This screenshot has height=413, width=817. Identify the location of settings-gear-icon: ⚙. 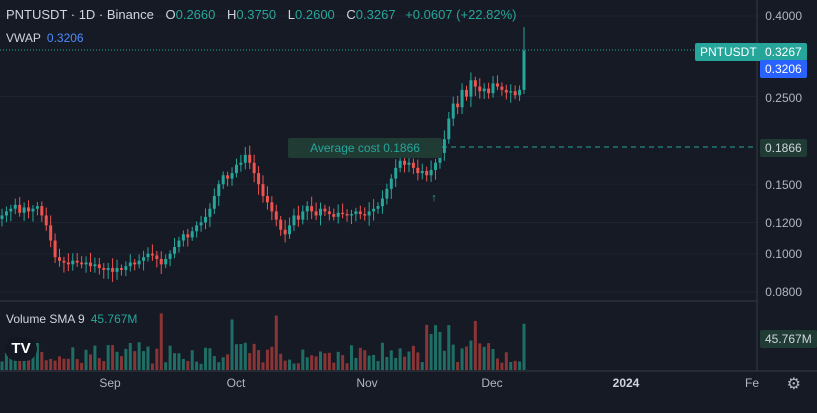
(793, 384).